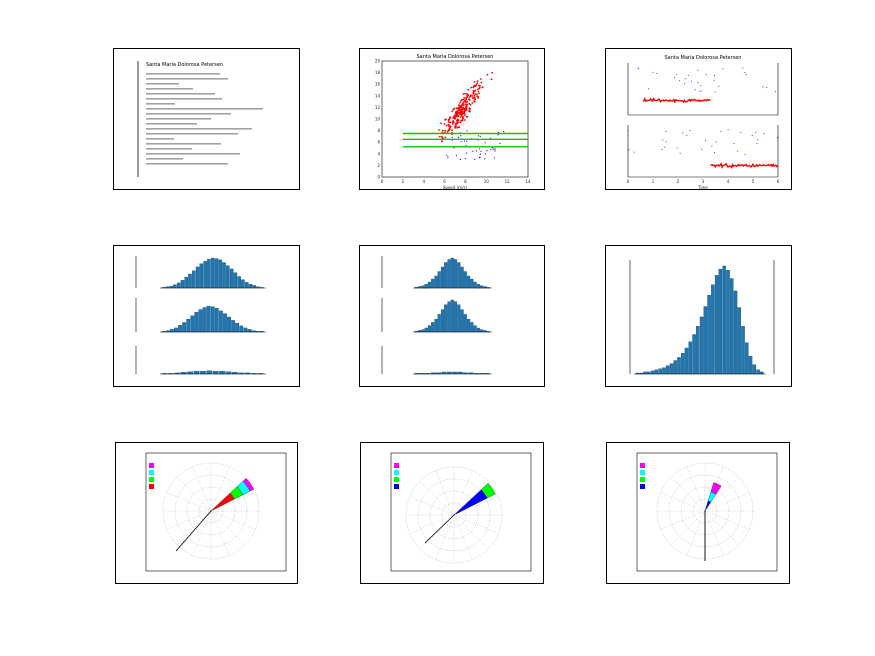 The height and width of the screenshot is (656, 875). Describe the element at coordinates (455, 187) in the screenshot. I see `scatter-xlabel: Speed (m/s)` at that location.